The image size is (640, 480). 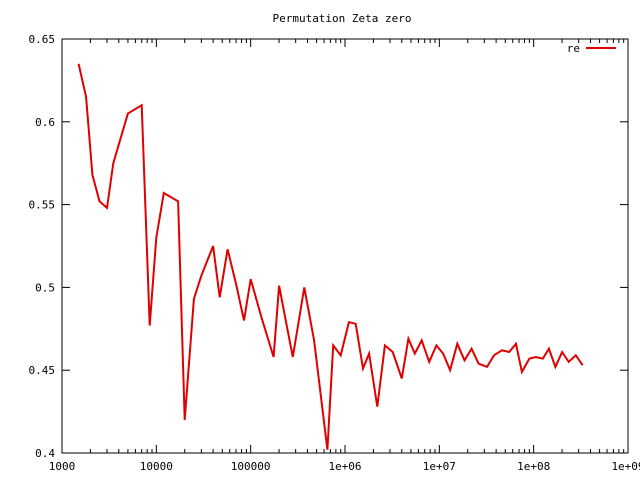 What do you see at coordinates (45, 287) in the screenshot?
I see `y-tick-label: 0.5` at bounding box center [45, 287].